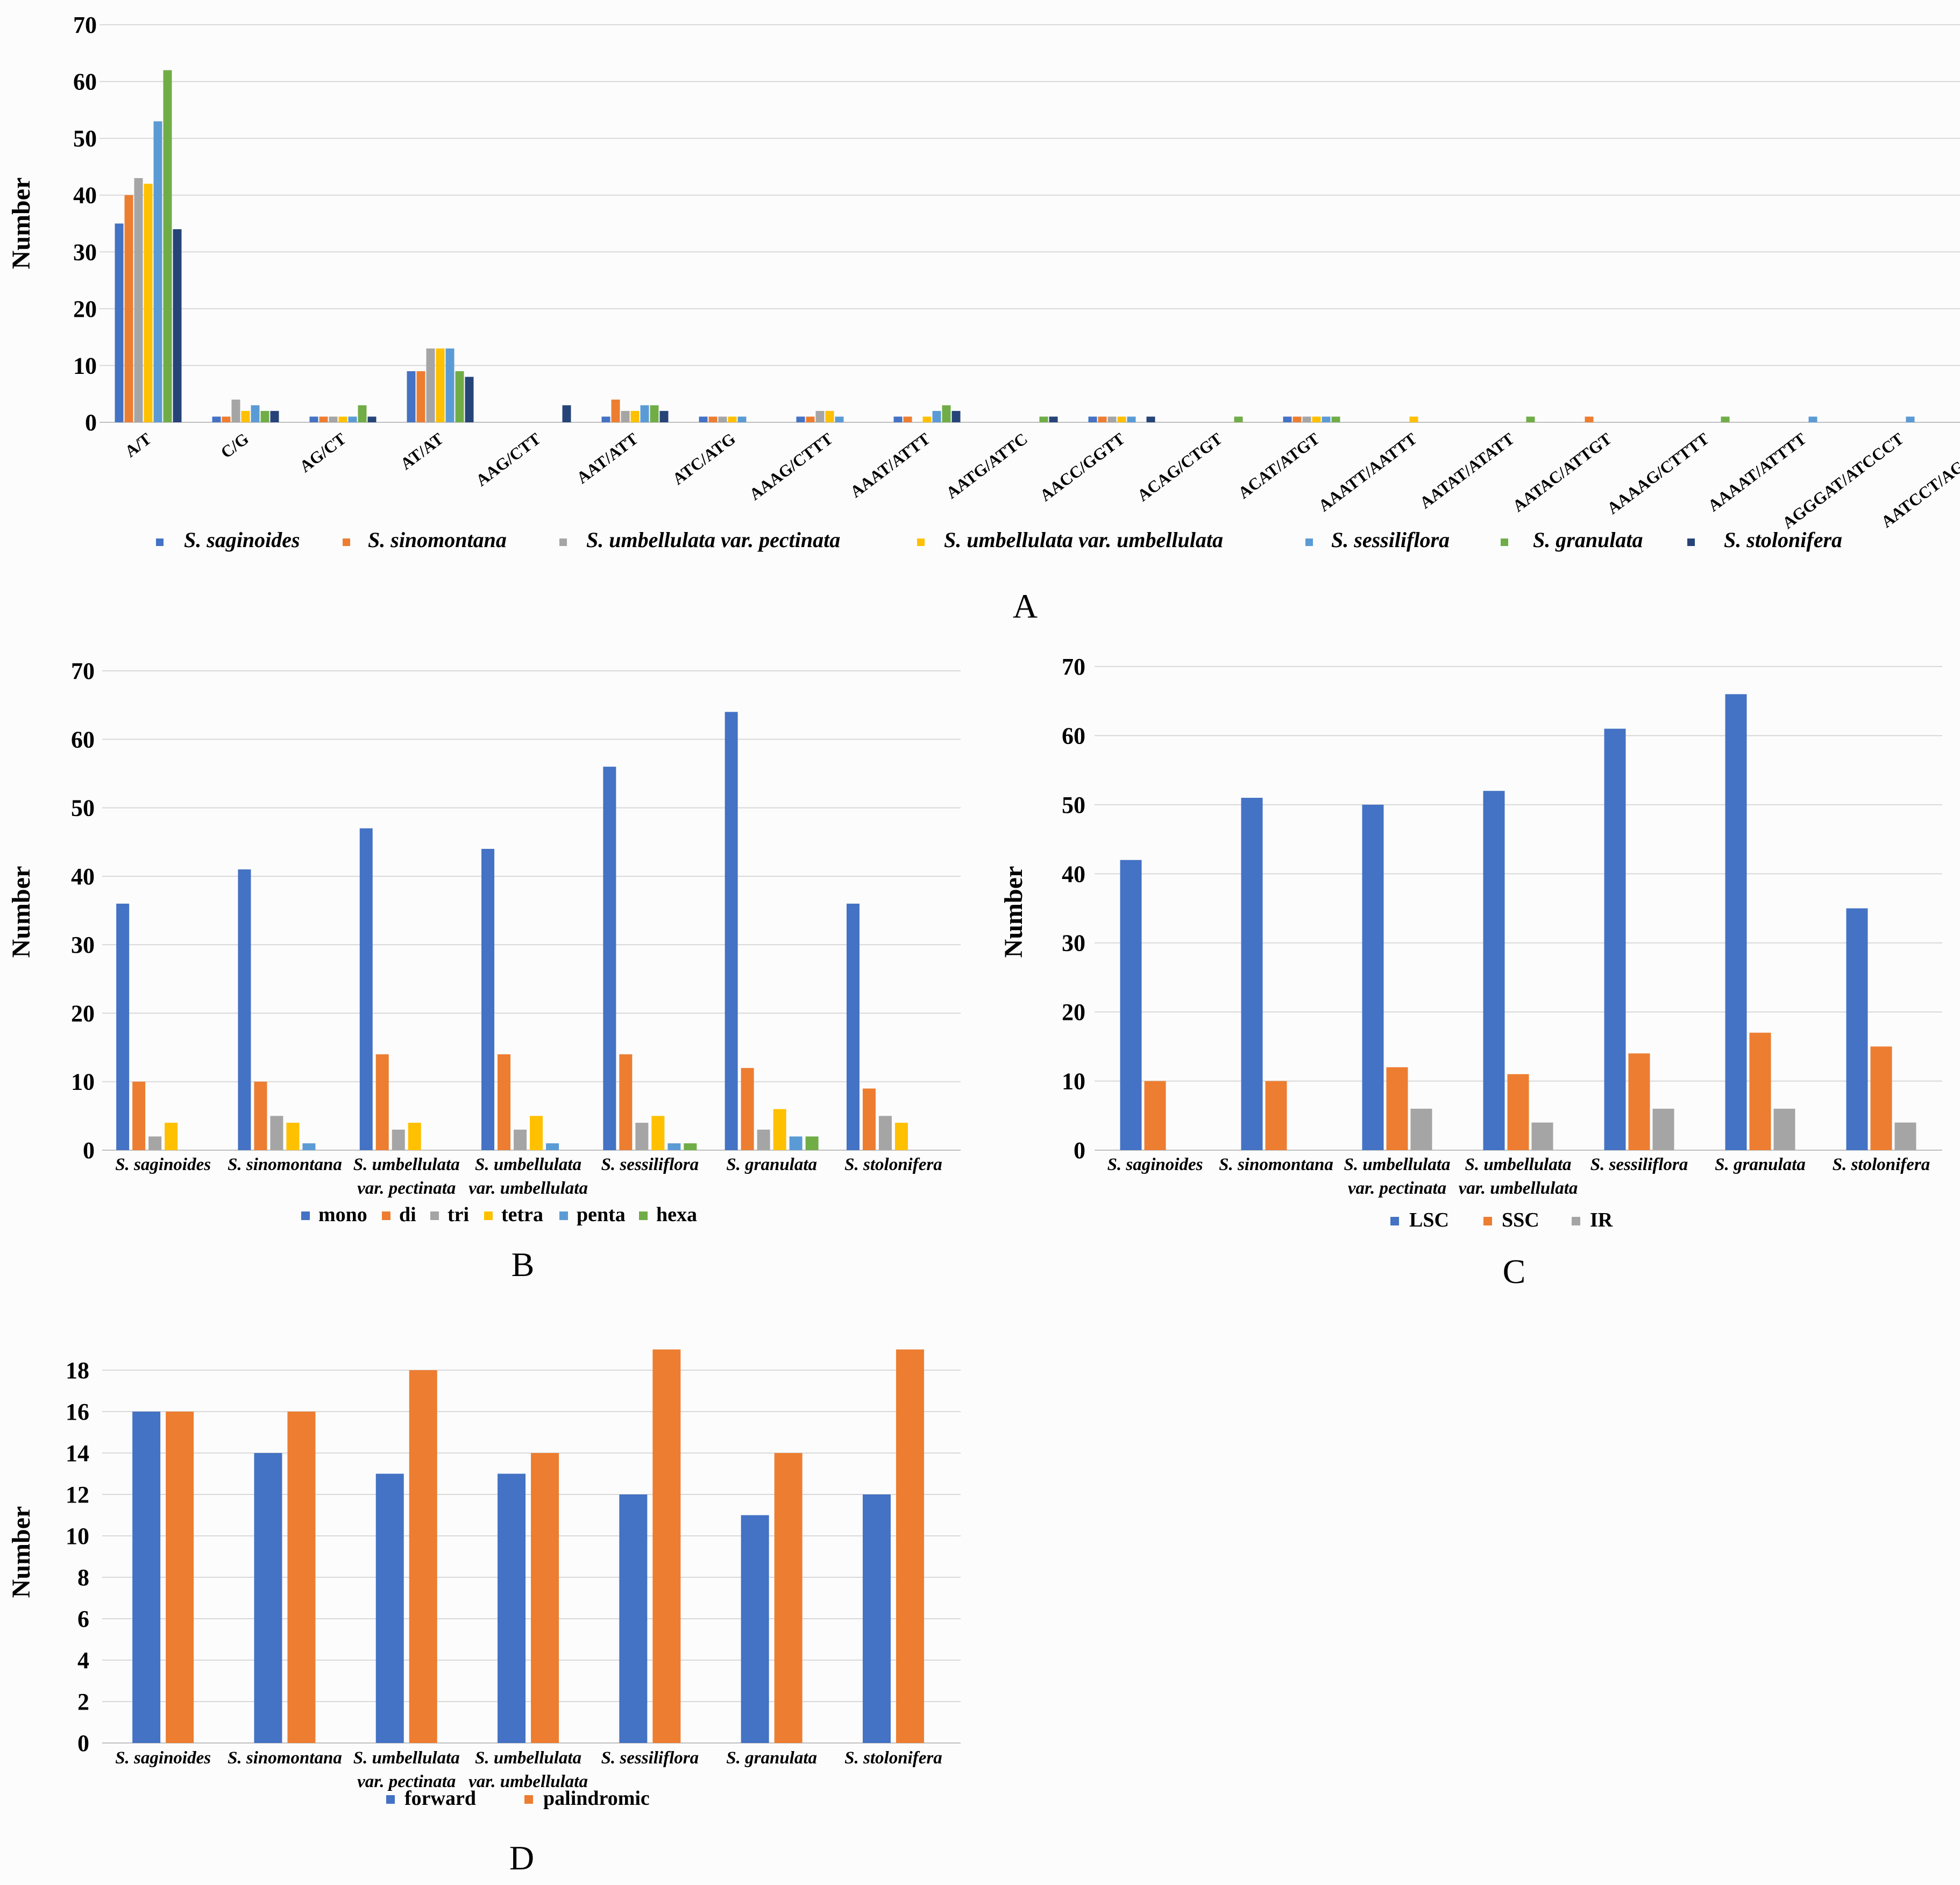 The image size is (1960, 1885). What do you see at coordinates (1131, 1005) in the screenshot?
I see `panel-c-bar-lsc` at bounding box center [1131, 1005].